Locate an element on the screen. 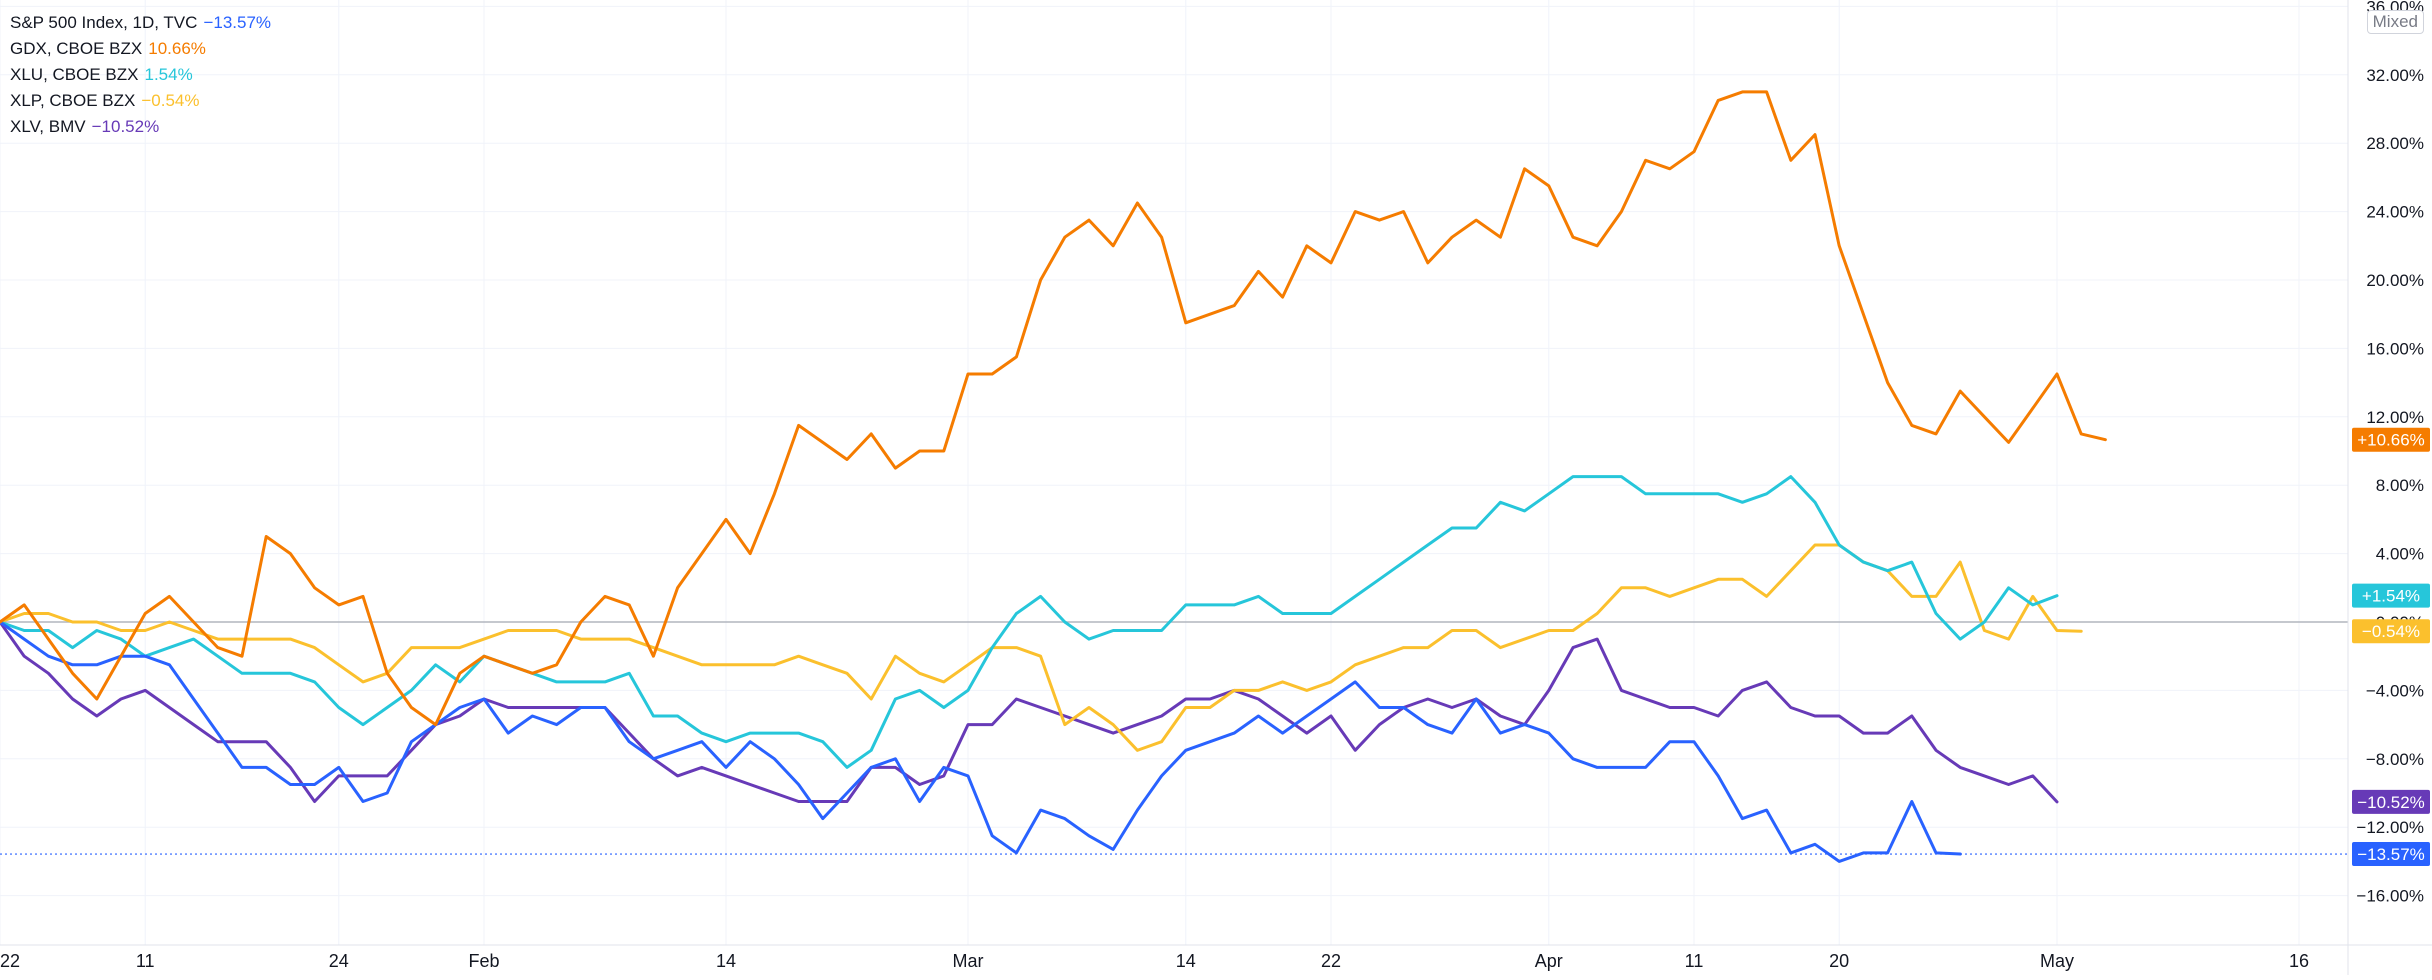 The image size is (2432, 980). last-value-badge: −0.54% is located at coordinates (2391, 631).